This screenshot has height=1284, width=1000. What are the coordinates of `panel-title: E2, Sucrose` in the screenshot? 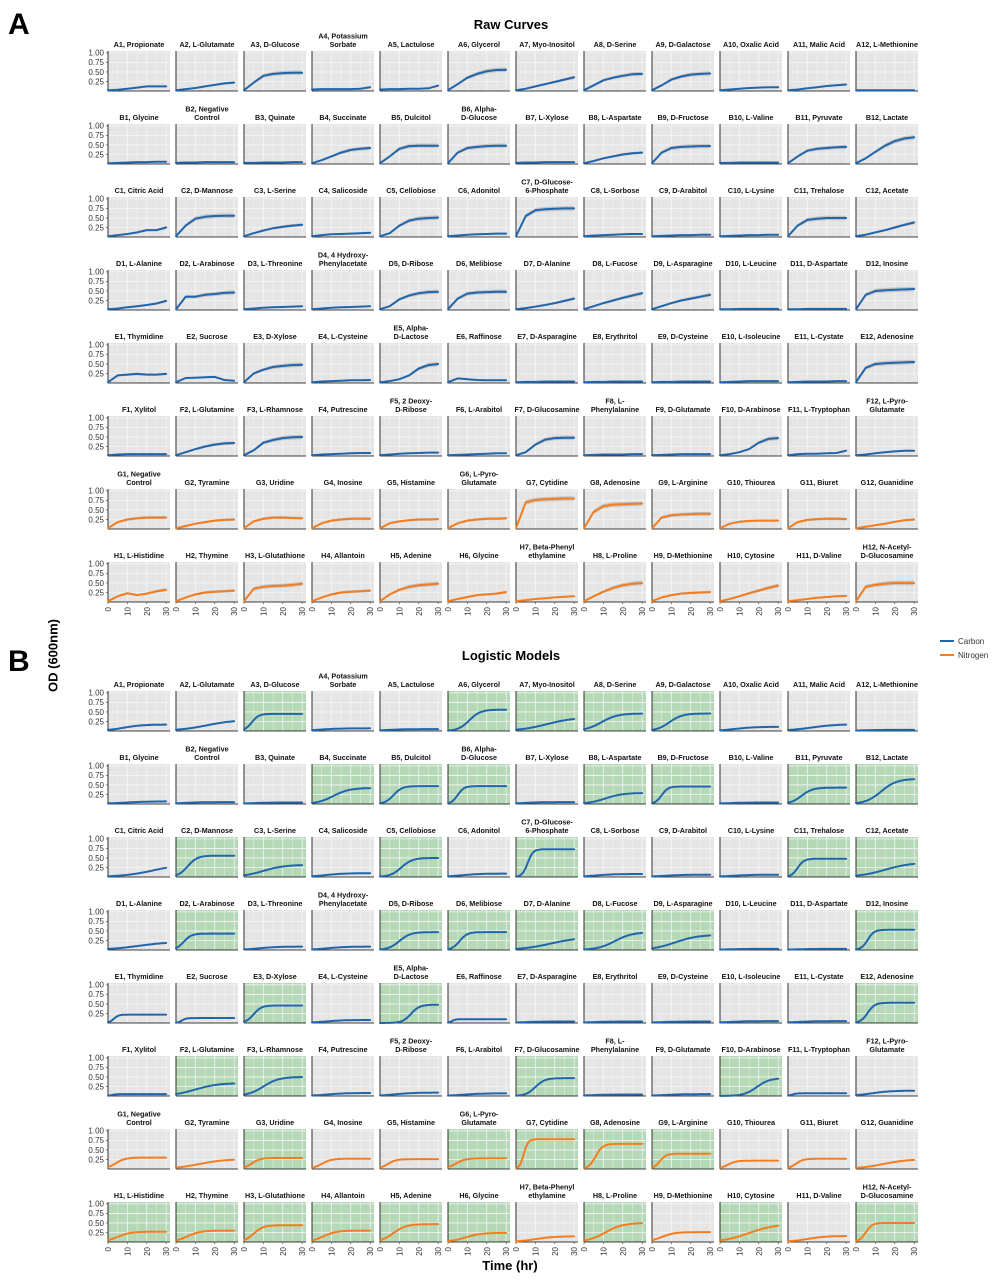 It's located at (206, 976).